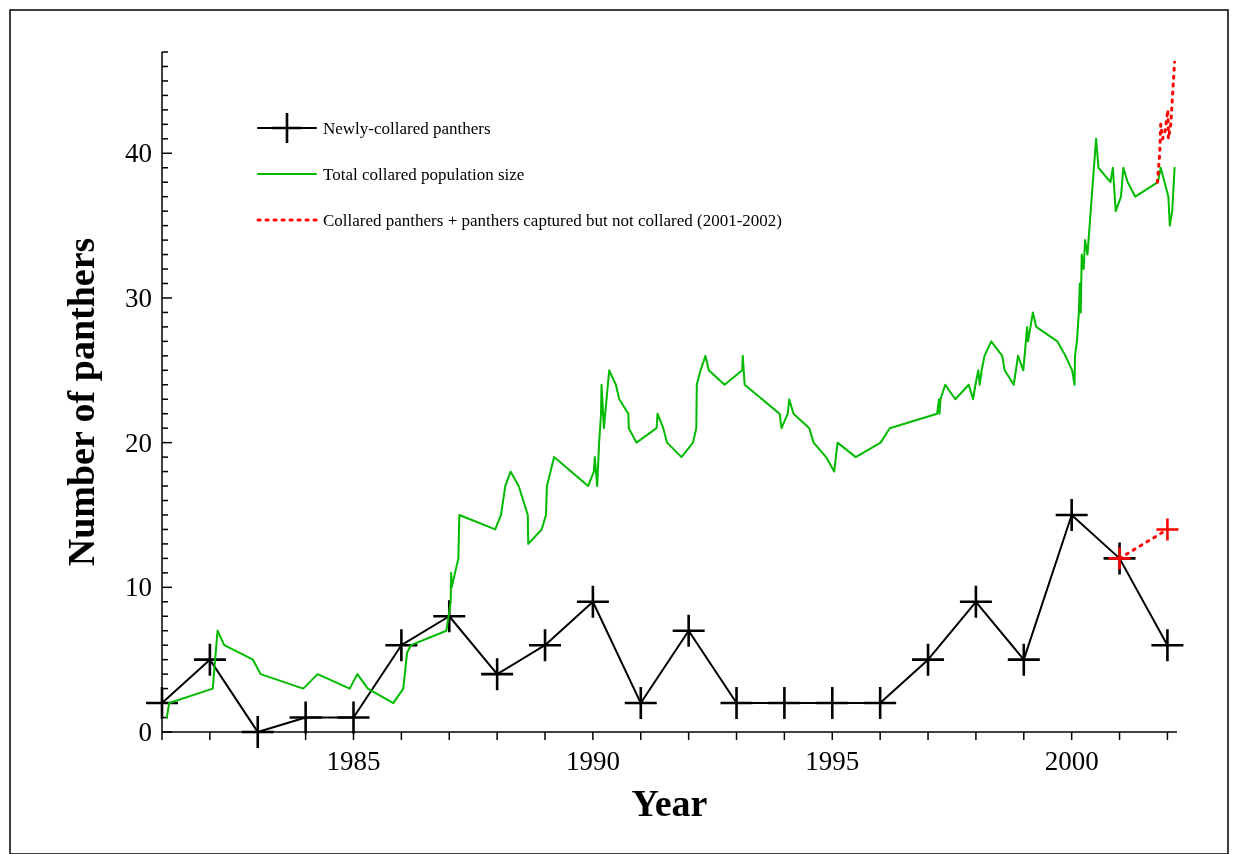 The height and width of the screenshot is (854, 1238). Describe the element at coordinates (138, 587) in the screenshot. I see `y-tick-label: 10` at that location.